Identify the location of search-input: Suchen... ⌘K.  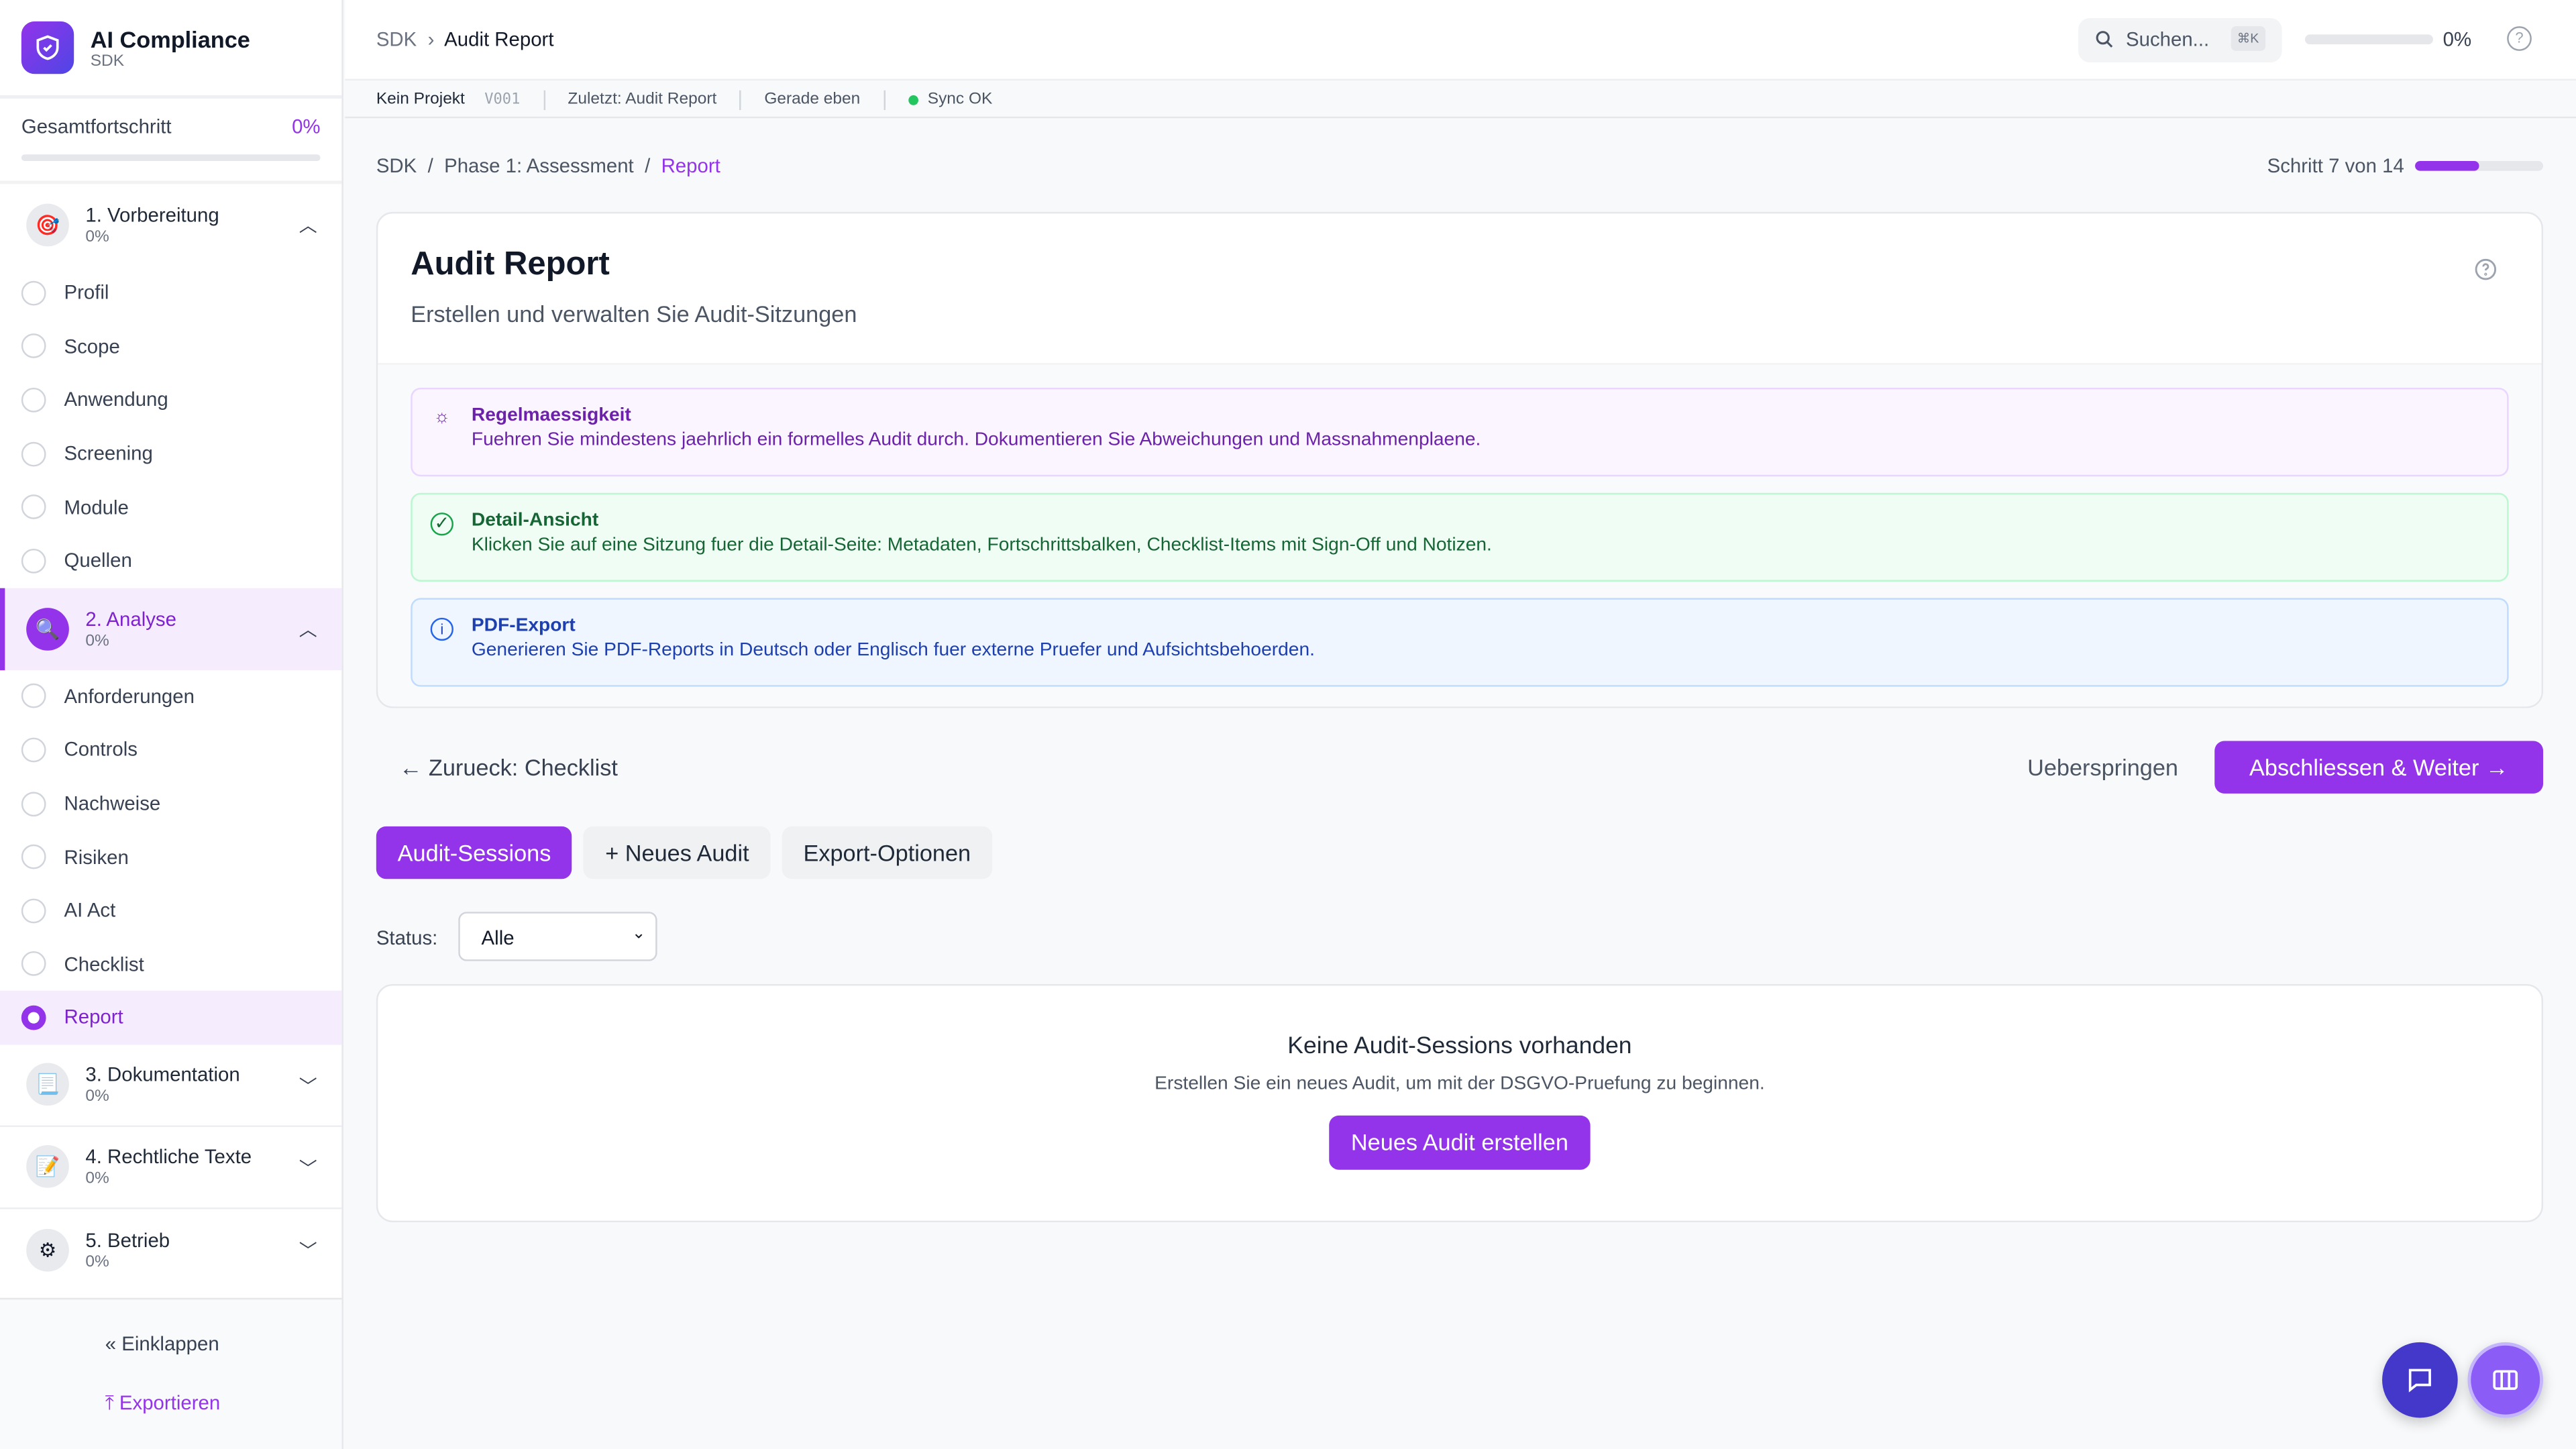
(2180, 40).